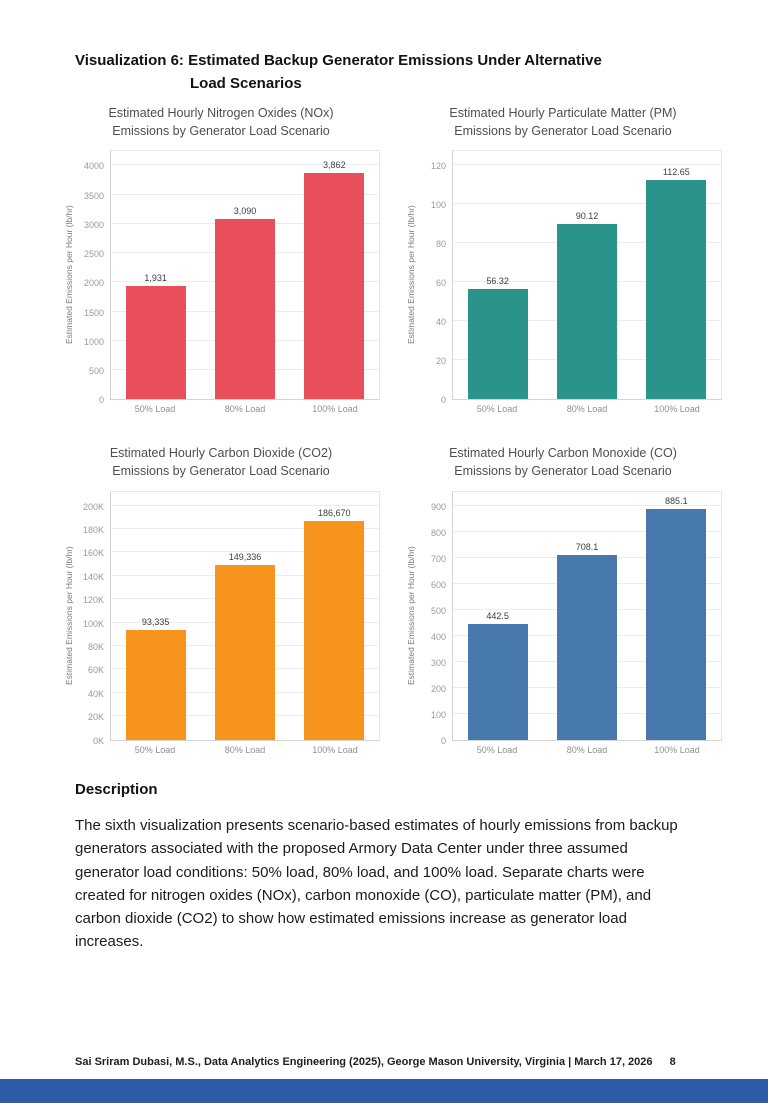 The image size is (768, 1103). I want to click on bar-value-label: 1,931, so click(155, 278).